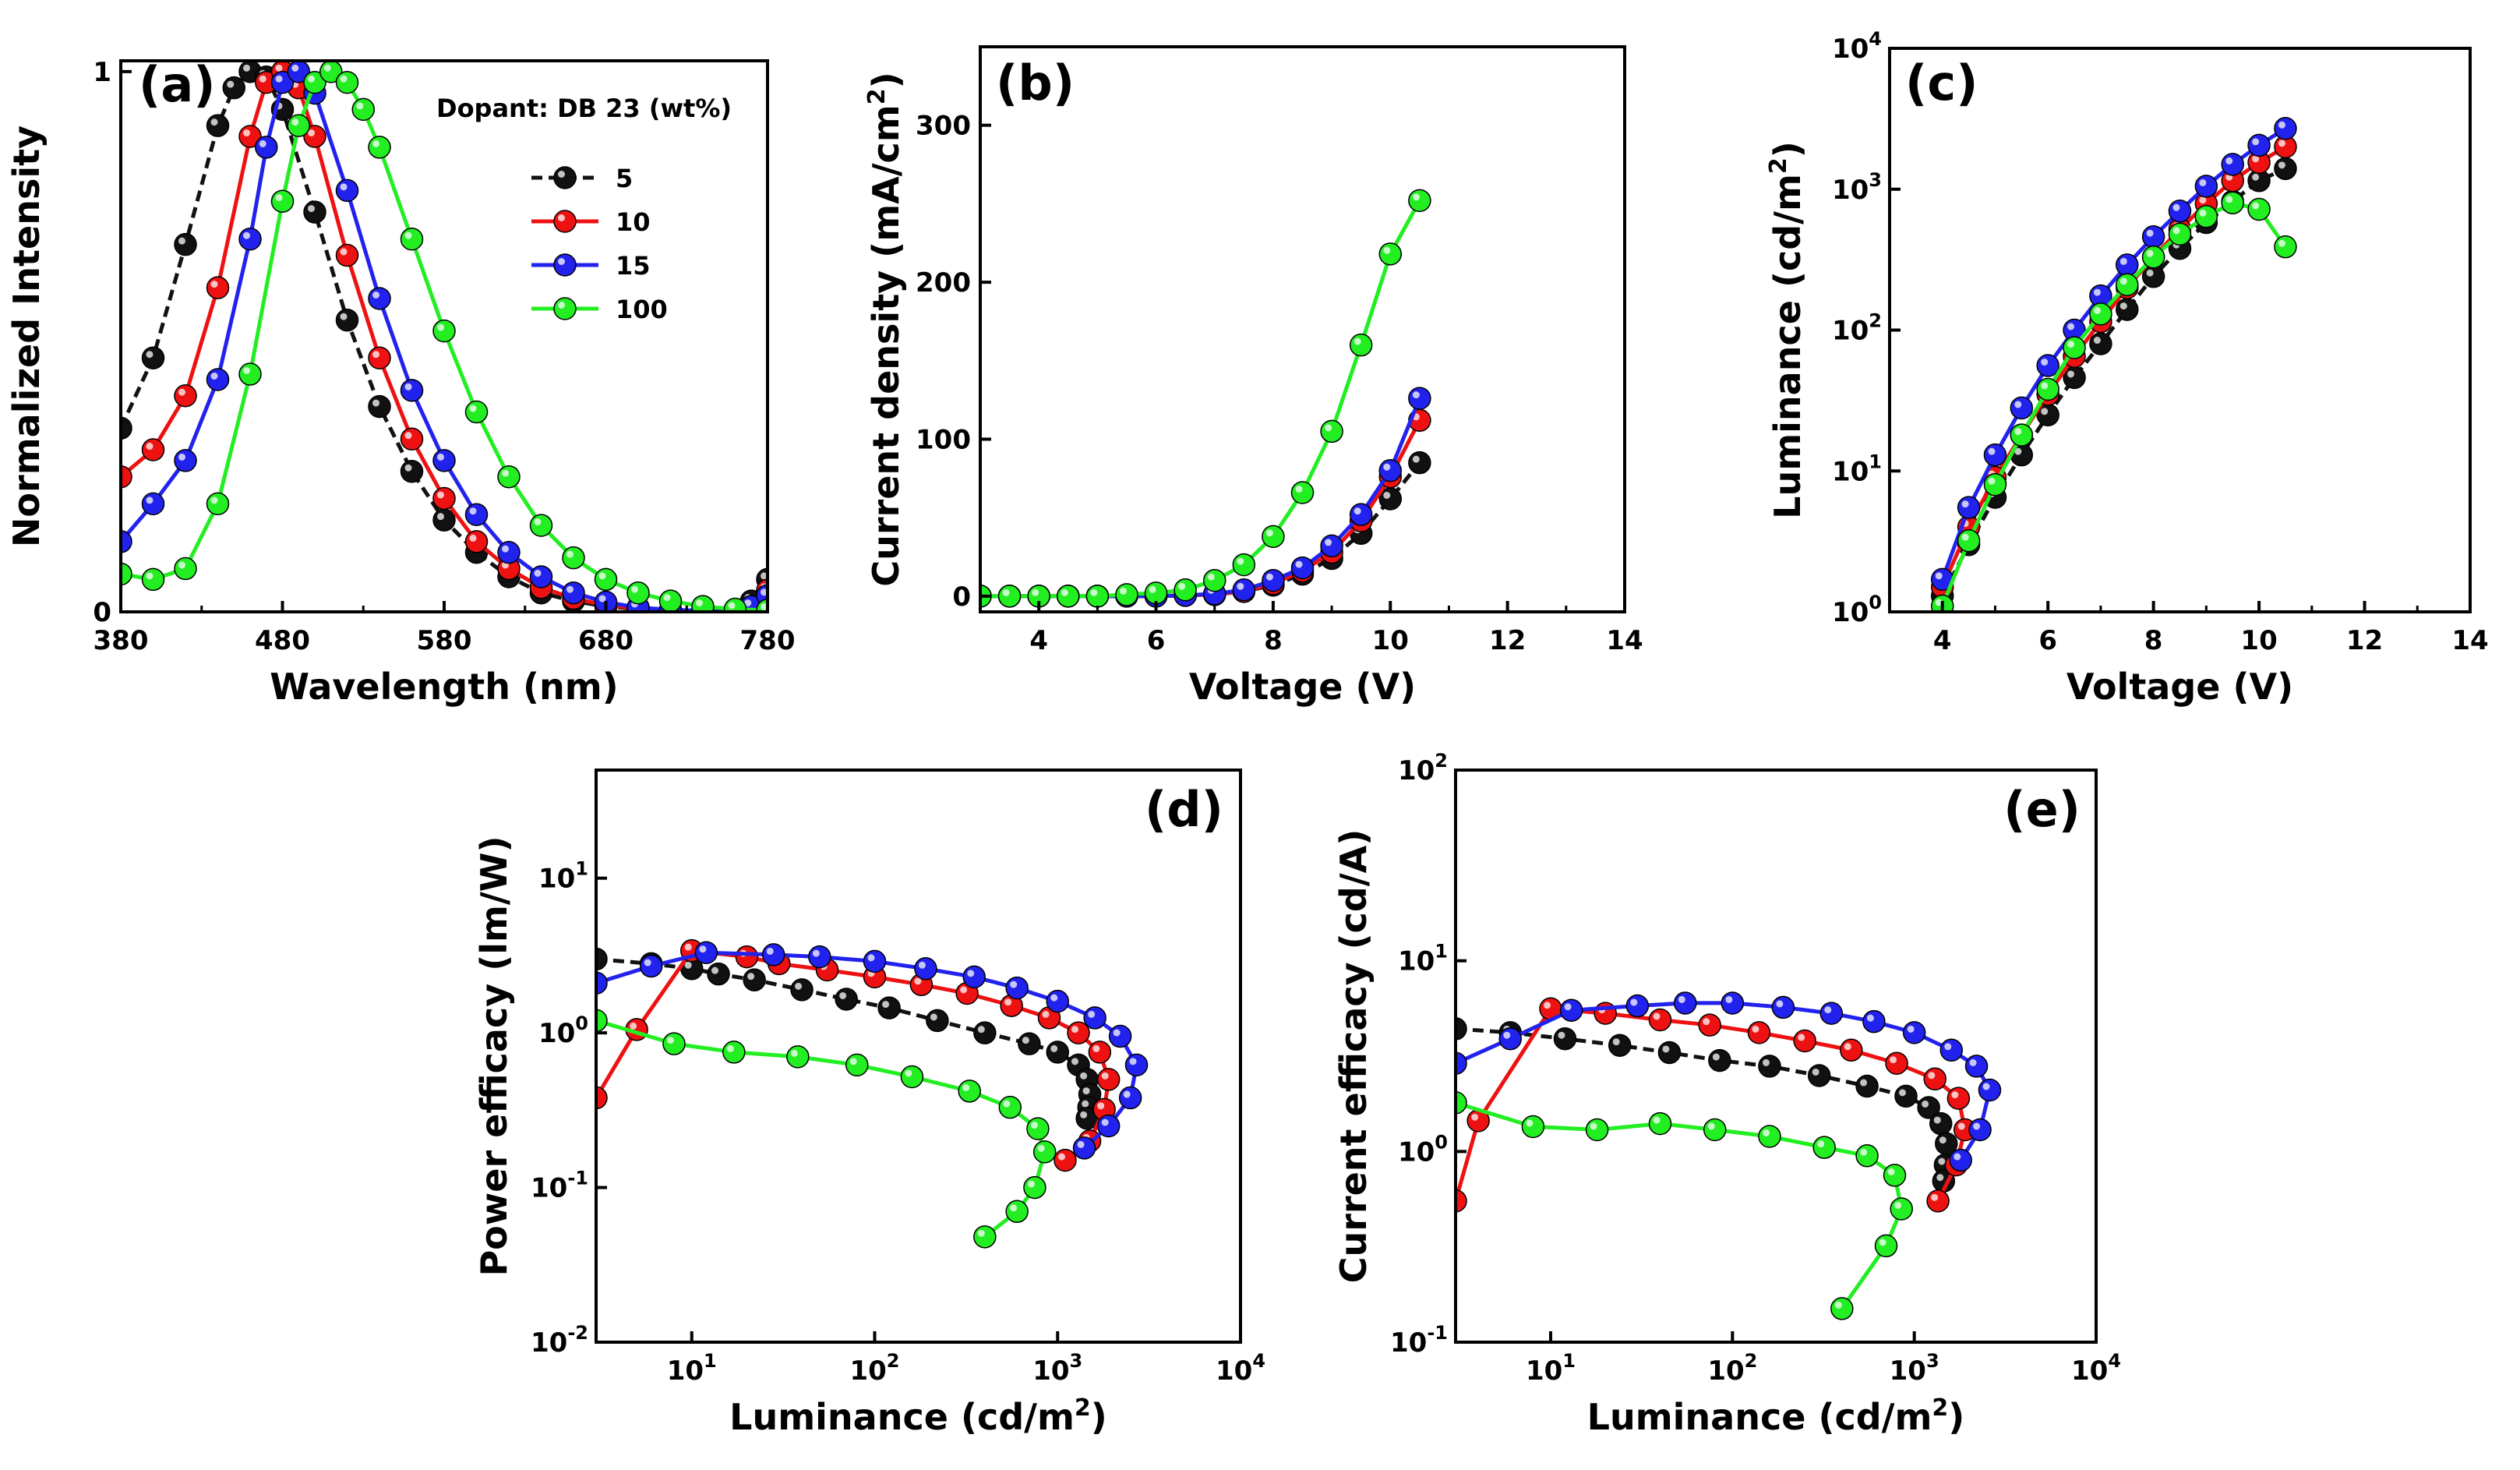 The height and width of the screenshot is (1470, 2520). I want to click on x-tick-label: 480, so click(282, 640).